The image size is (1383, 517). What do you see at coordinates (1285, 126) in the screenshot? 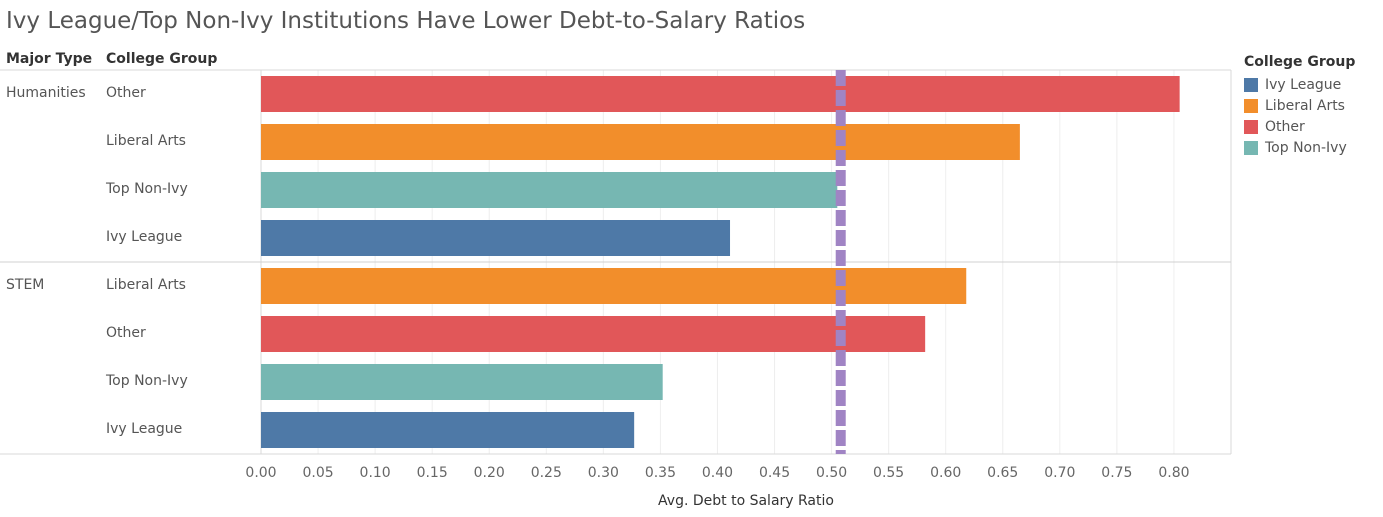
I see `legend-label: Other` at bounding box center [1285, 126].